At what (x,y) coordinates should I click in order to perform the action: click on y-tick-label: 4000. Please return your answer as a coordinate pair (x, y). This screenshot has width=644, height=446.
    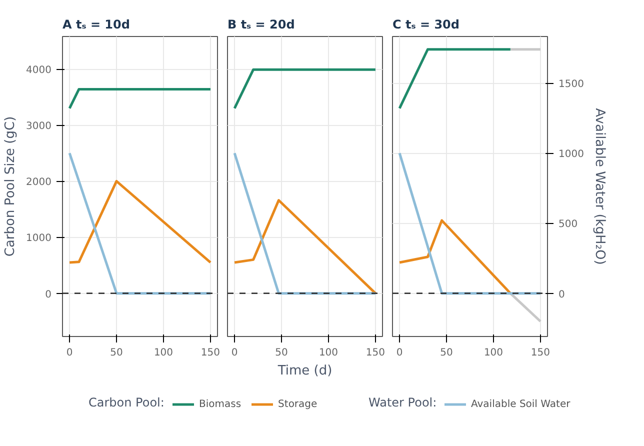
    Looking at the image, I should click on (39, 70).